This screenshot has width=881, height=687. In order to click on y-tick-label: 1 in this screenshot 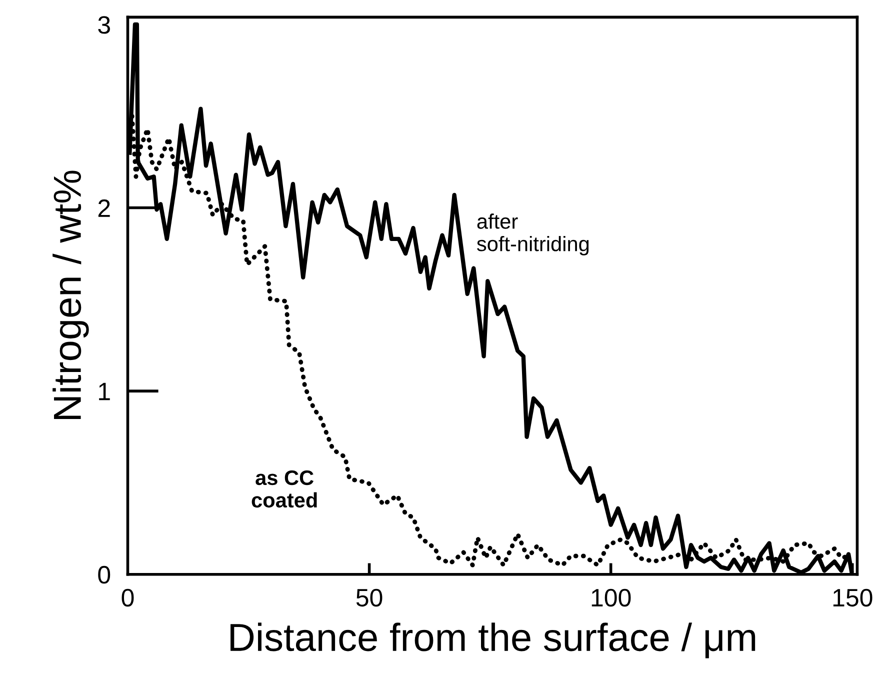, I will do `click(104, 391)`.